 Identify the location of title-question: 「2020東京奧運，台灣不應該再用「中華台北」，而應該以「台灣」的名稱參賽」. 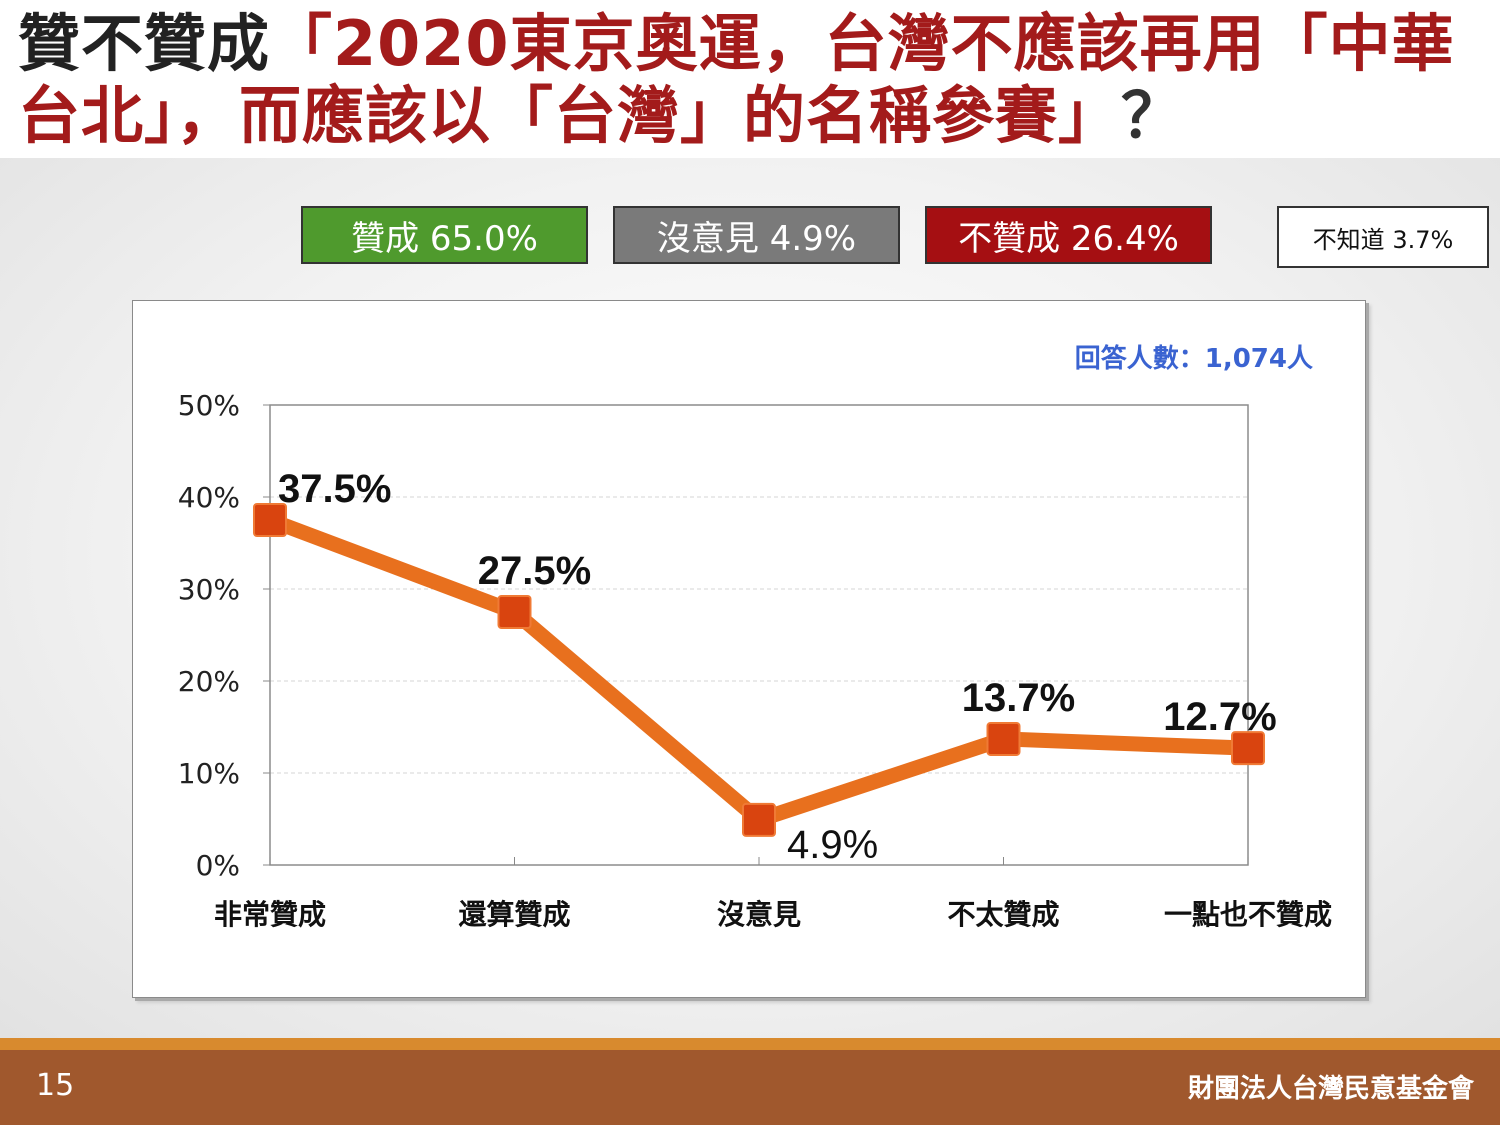
(736, 79).